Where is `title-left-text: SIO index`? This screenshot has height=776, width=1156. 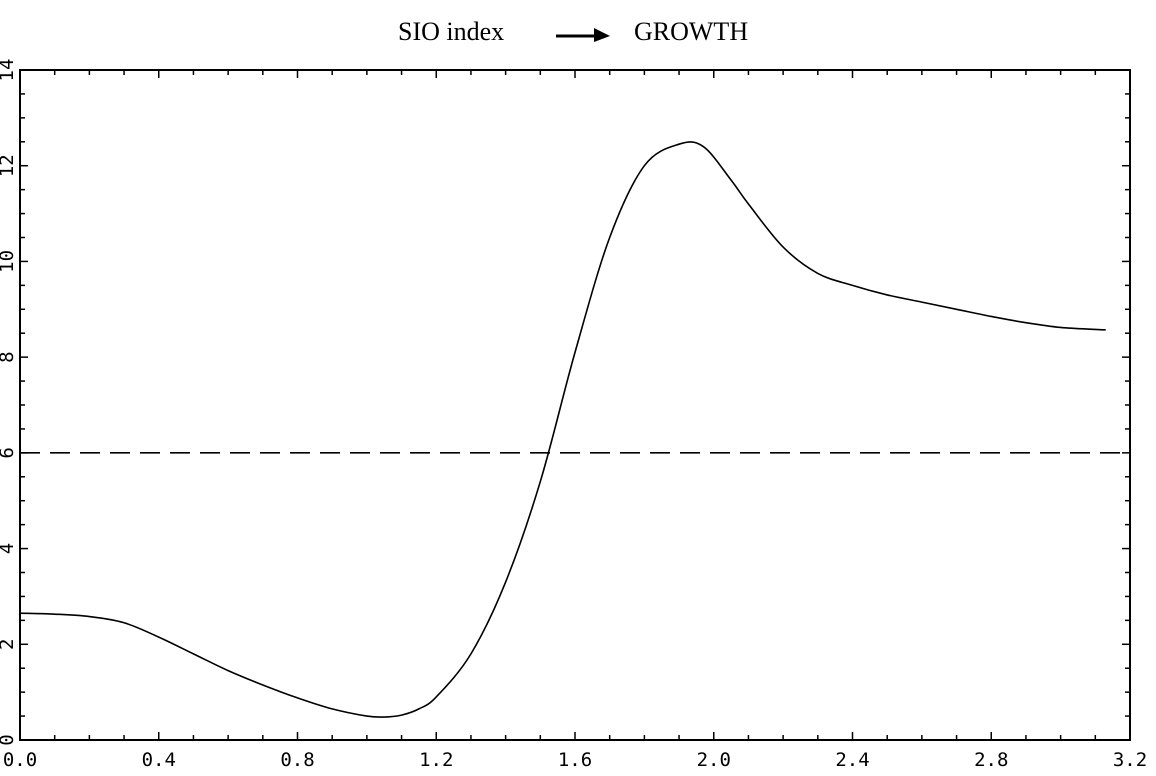 title-left-text: SIO index is located at coordinates (451, 31).